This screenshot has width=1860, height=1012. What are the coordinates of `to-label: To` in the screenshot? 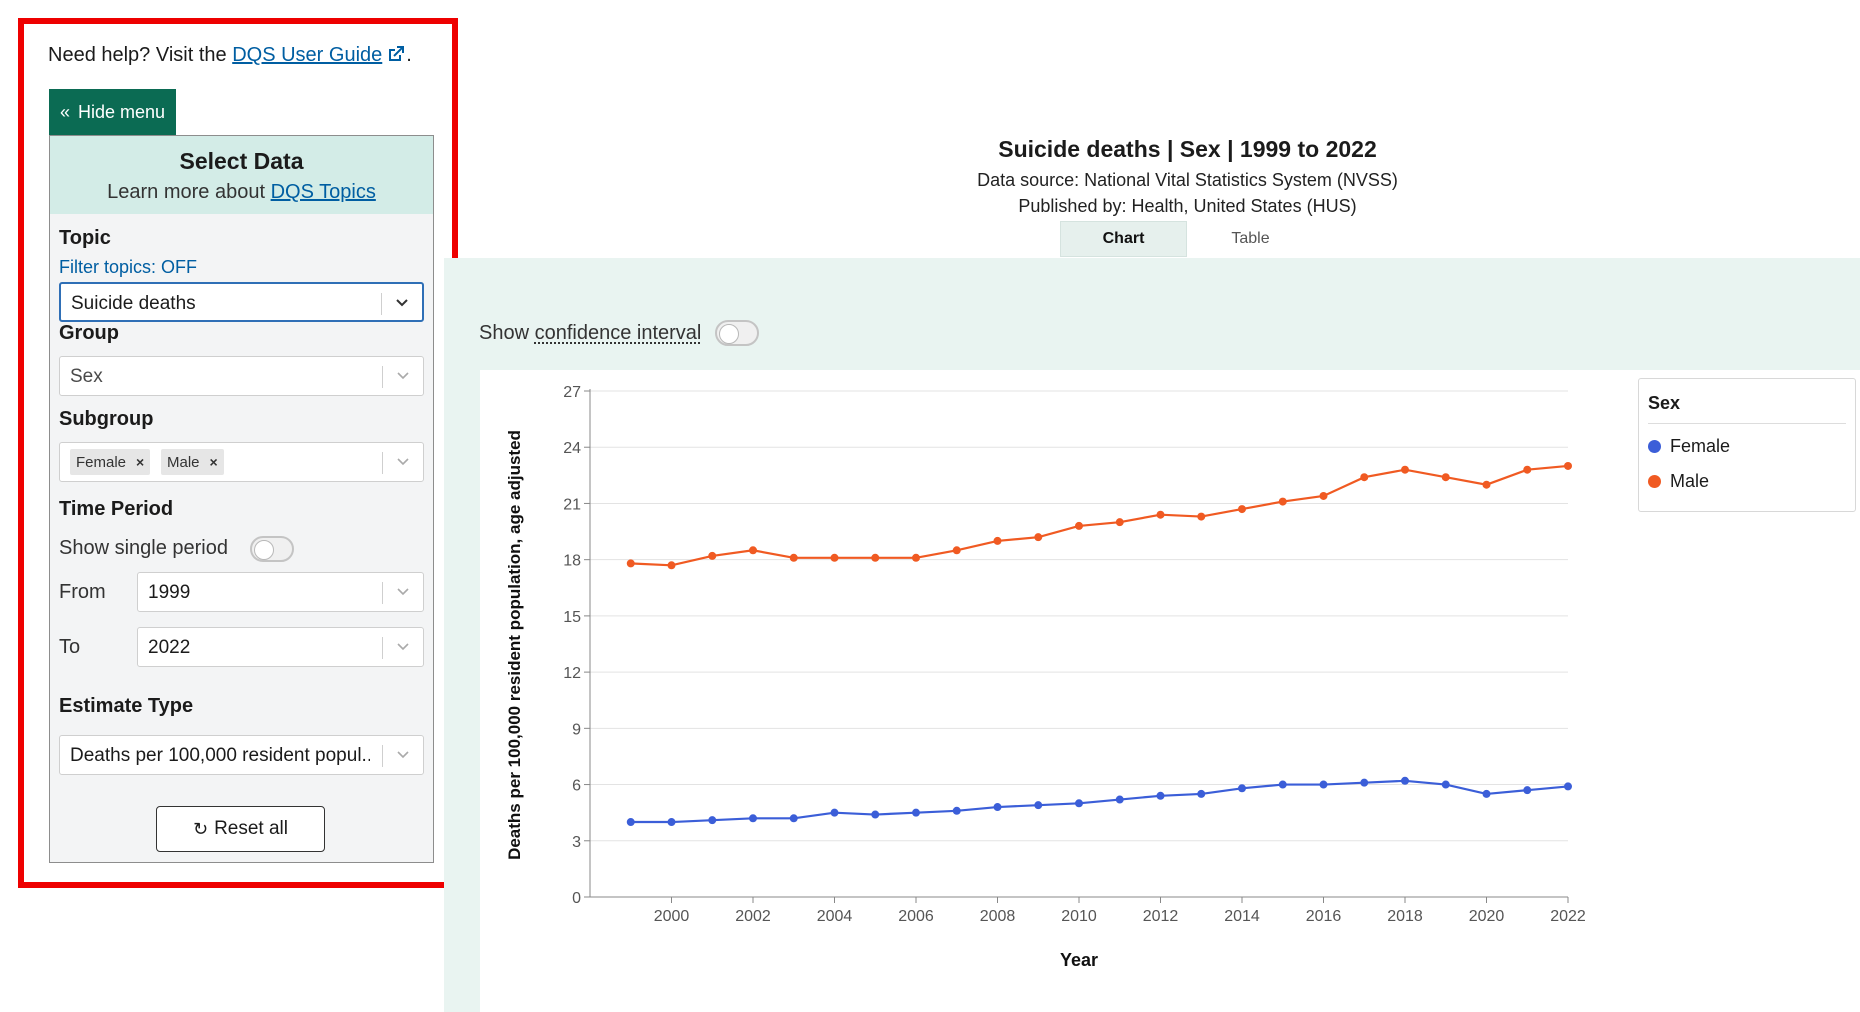 It's located at (70, 647).